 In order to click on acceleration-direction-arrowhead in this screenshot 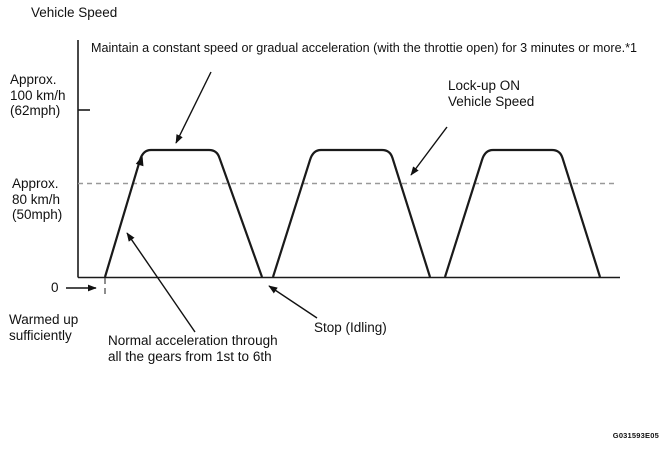, I will do `click(139, 161)`.